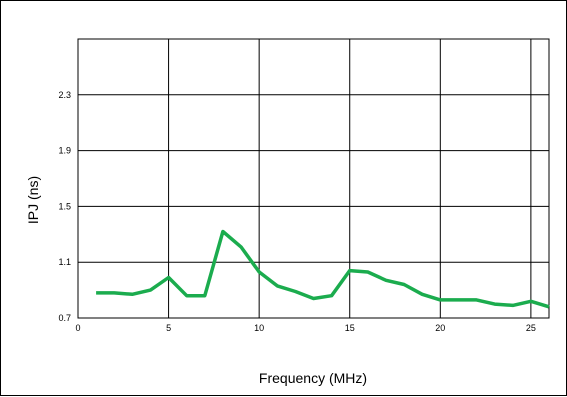  Describe the element at coordinates (33, 200) in the screenshot. I see `y-axis-label: IPJ (ns)` at that location.